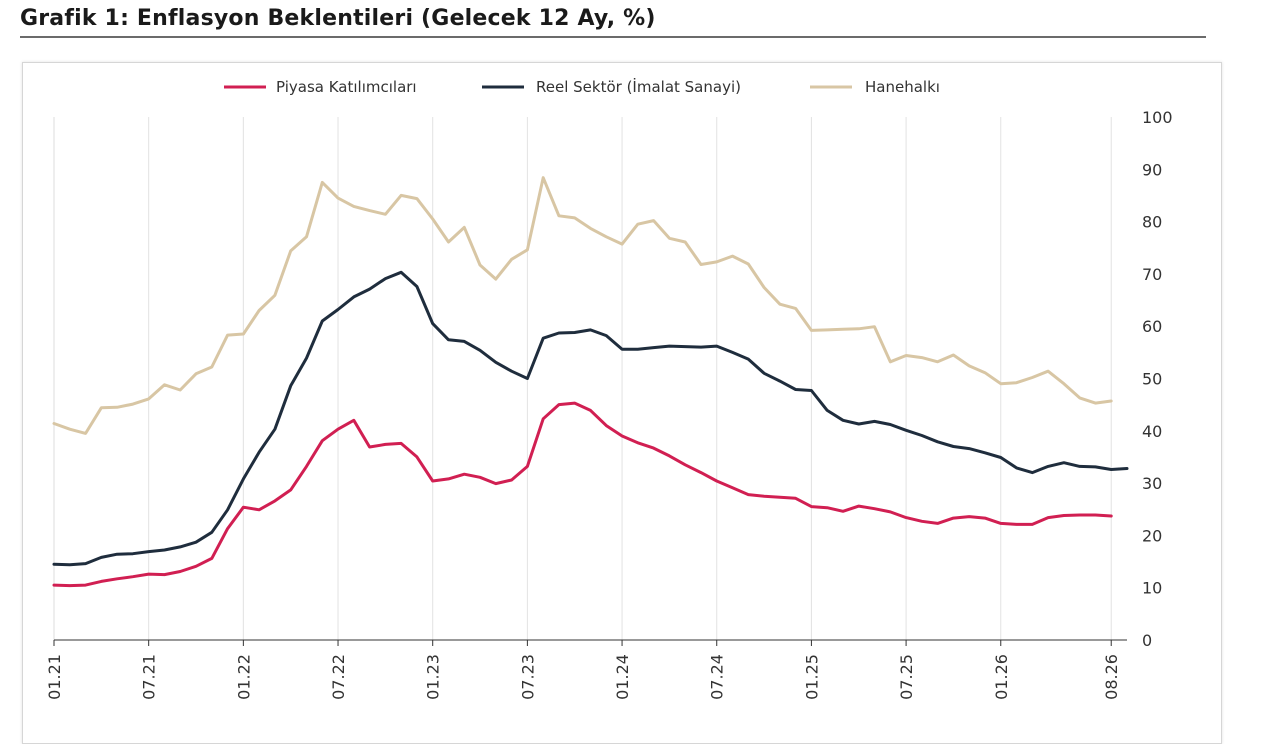 The image size is (1280, 744). What do you see at coordinates (1152, 326) in the screenshot?
I see `y-tick-label: 60` at bounding box center [1152, 326].